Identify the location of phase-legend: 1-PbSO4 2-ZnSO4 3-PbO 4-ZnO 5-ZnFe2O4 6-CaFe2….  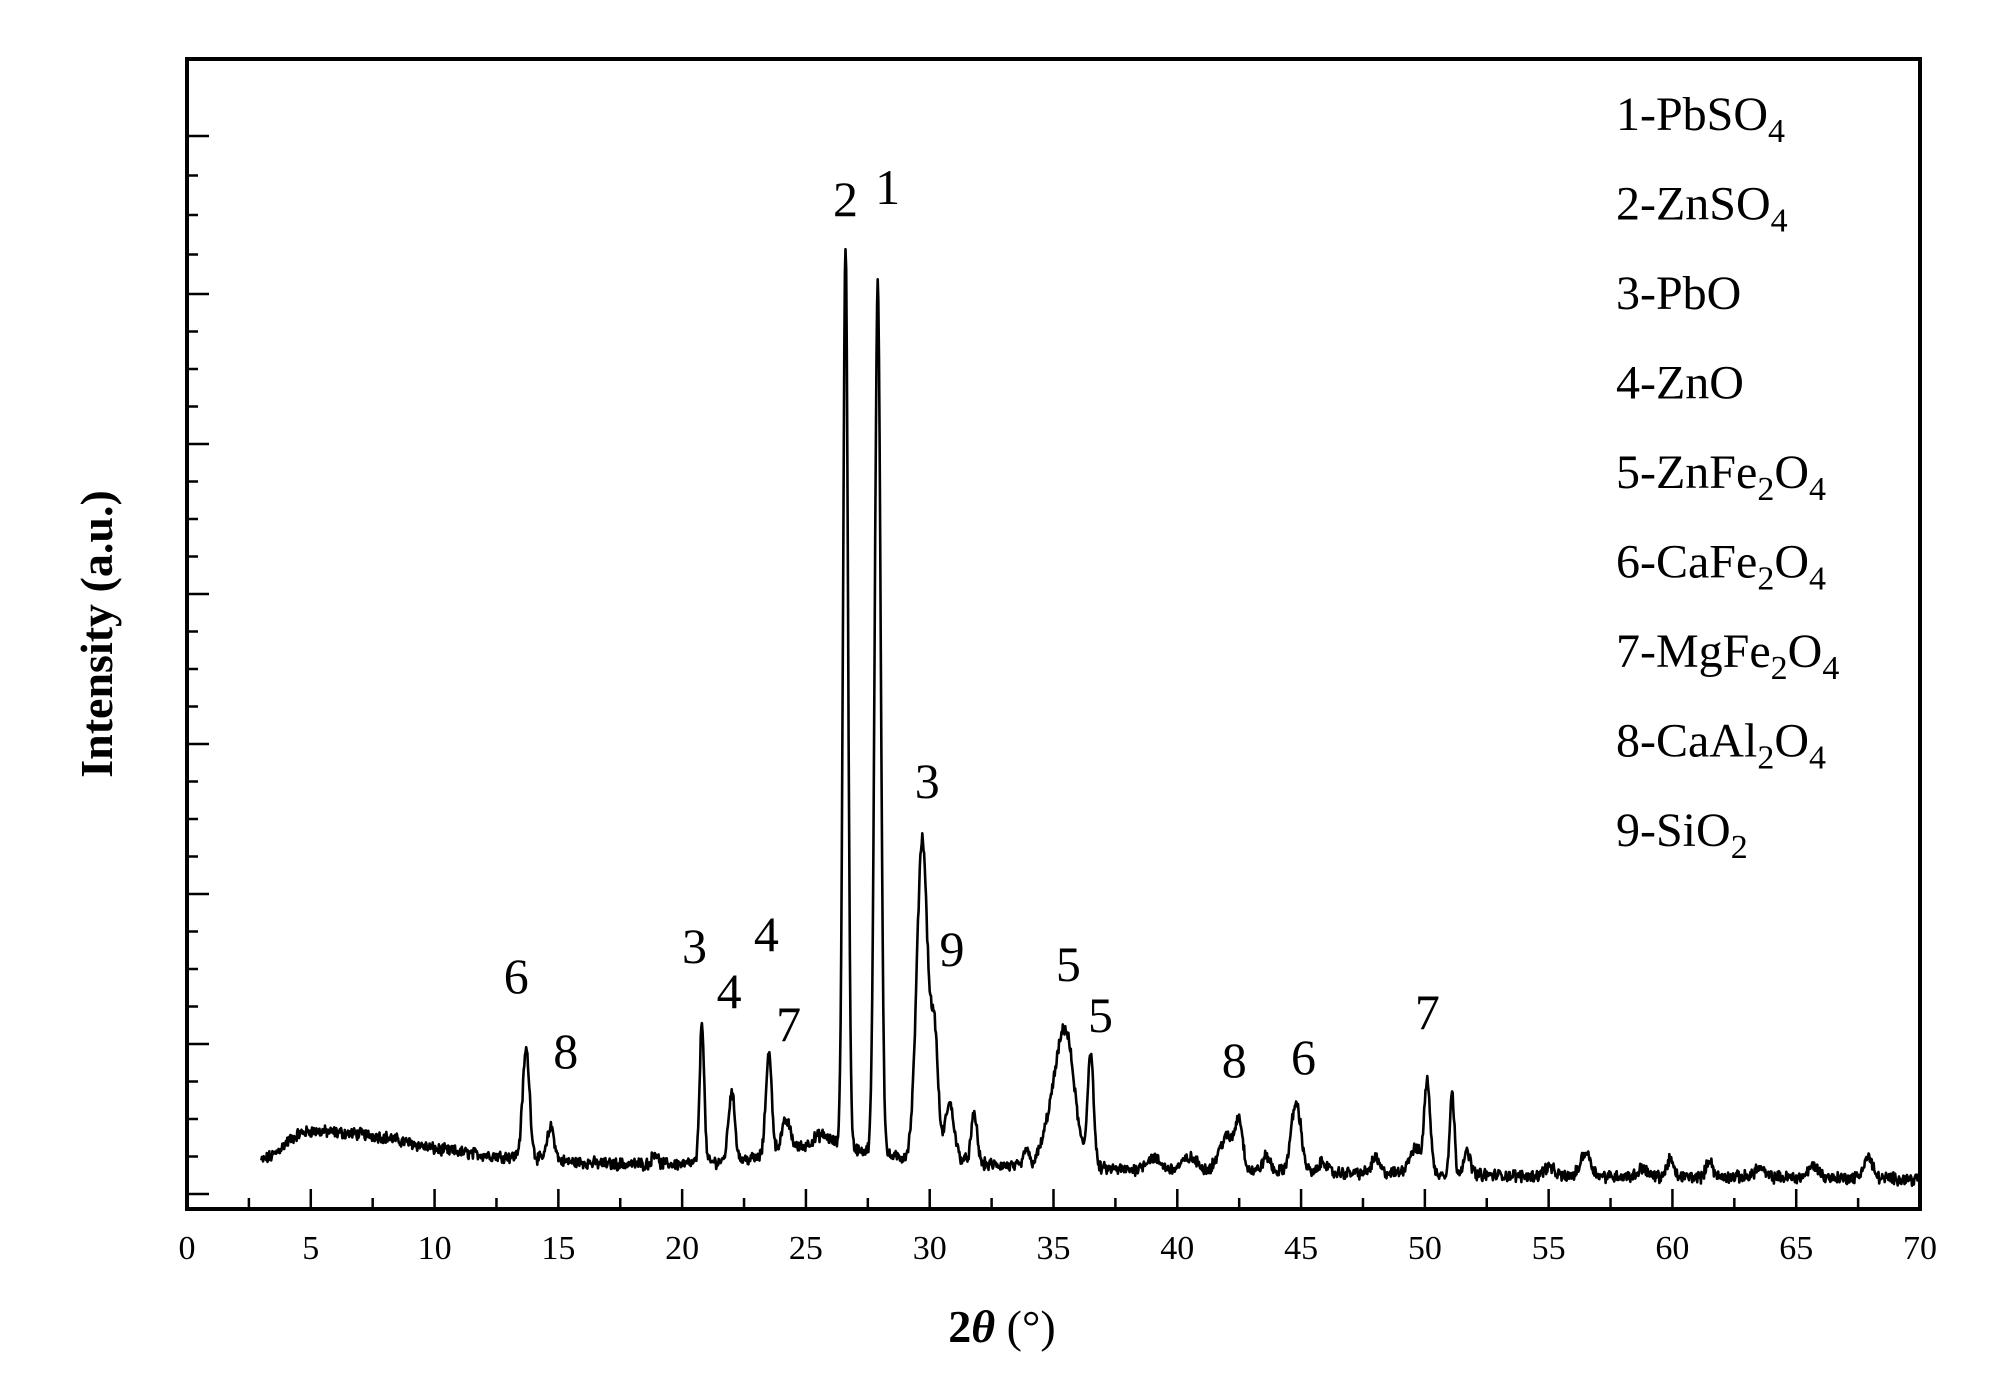
(1727, 477).